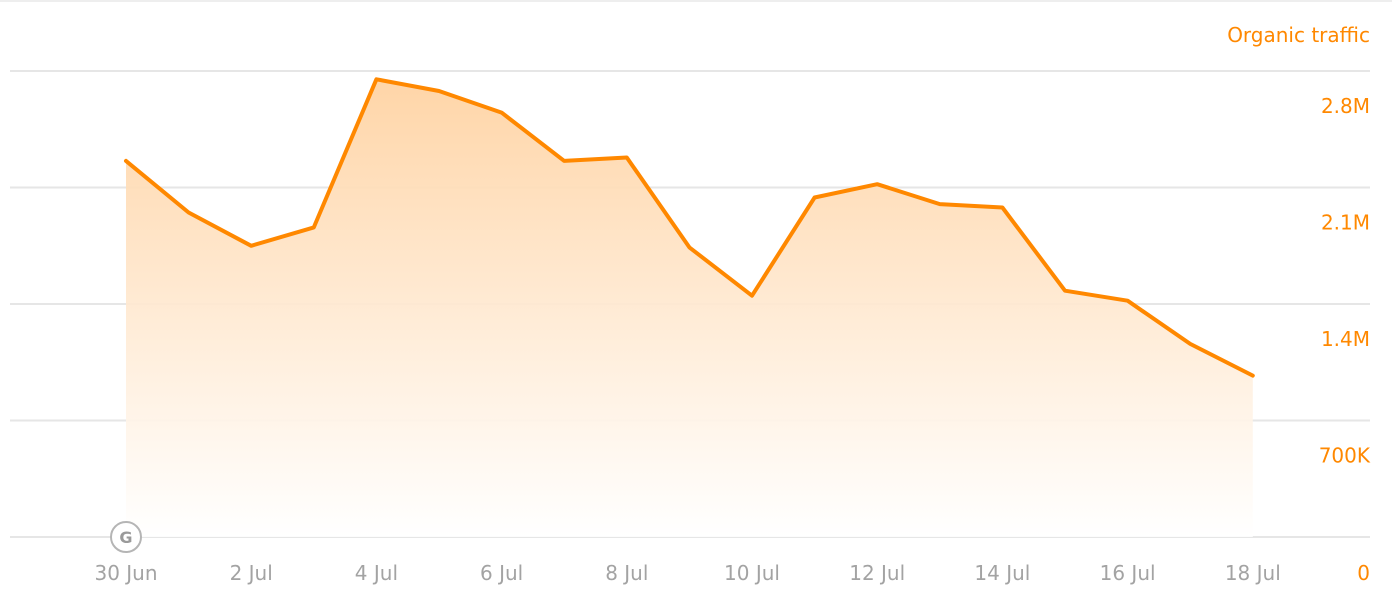 Image resolution: width=1392 pixels, height=598 pixels. I want to click on x-tick-label: 2 Jul, so click(251, 573).